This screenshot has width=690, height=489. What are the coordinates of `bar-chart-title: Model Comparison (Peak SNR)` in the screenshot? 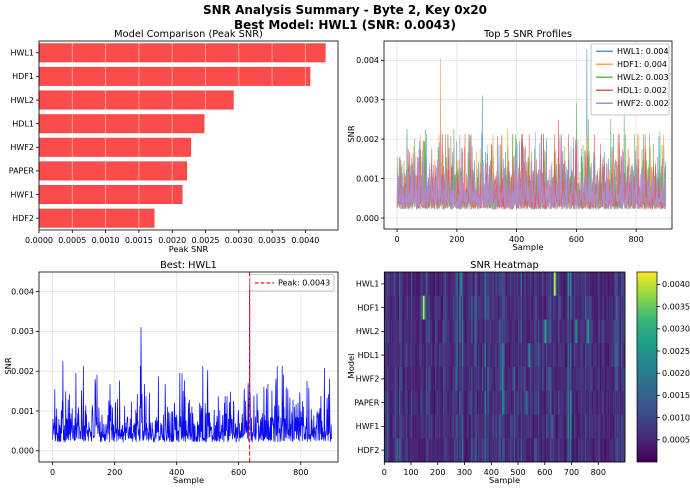 It's located at (188, 34).